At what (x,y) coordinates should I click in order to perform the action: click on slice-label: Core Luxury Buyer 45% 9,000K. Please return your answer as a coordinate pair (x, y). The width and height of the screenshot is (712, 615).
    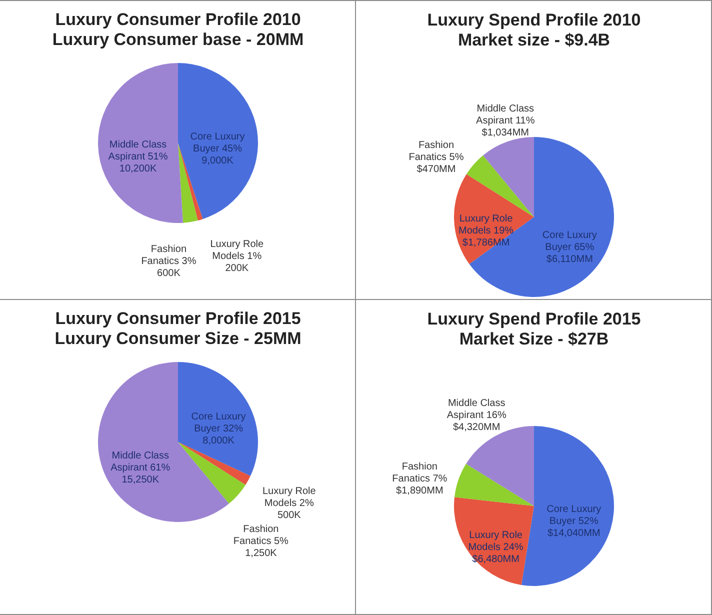
    Looking at the image, I should click on (217, 149).